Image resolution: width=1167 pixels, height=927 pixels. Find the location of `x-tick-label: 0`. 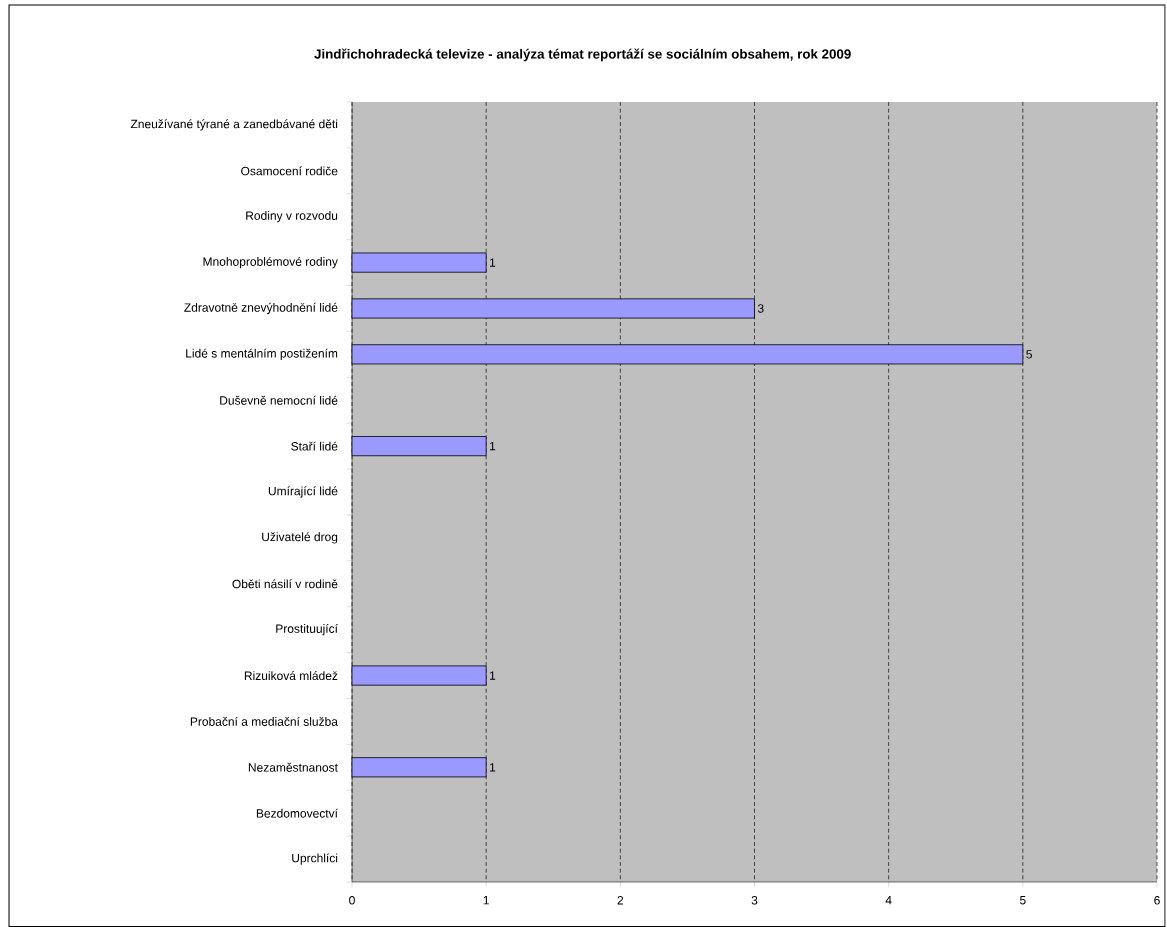

x-tick-label: 0 is located at coordinates (352, 900).